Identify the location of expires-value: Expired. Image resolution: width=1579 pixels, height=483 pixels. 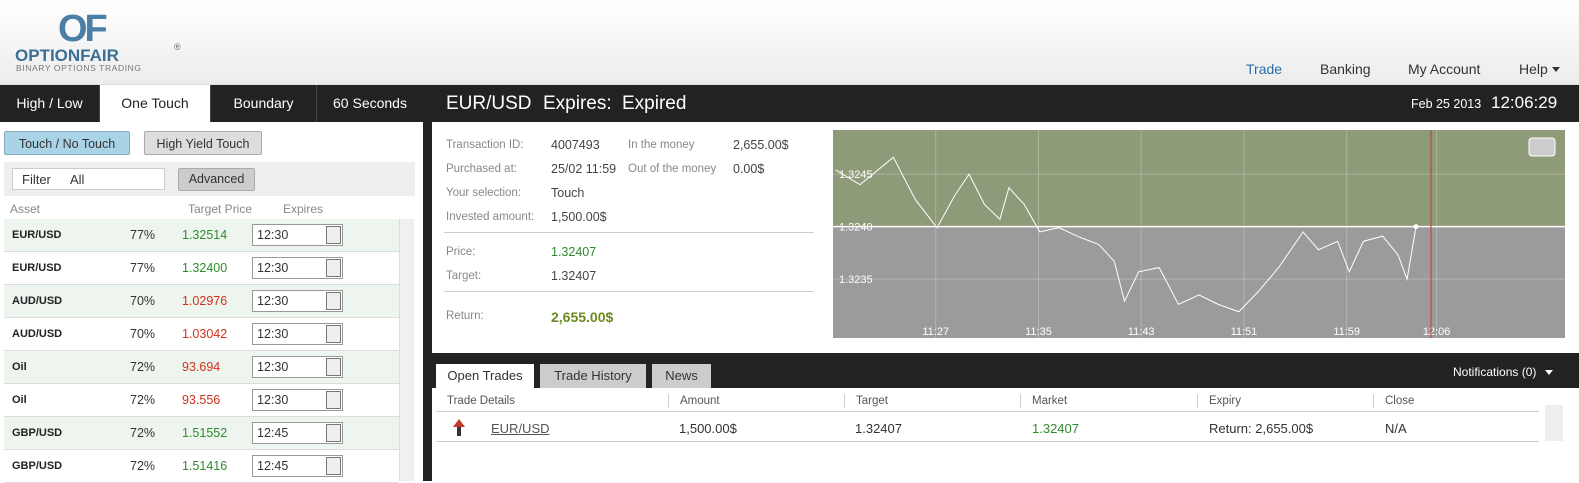
(654, 103).